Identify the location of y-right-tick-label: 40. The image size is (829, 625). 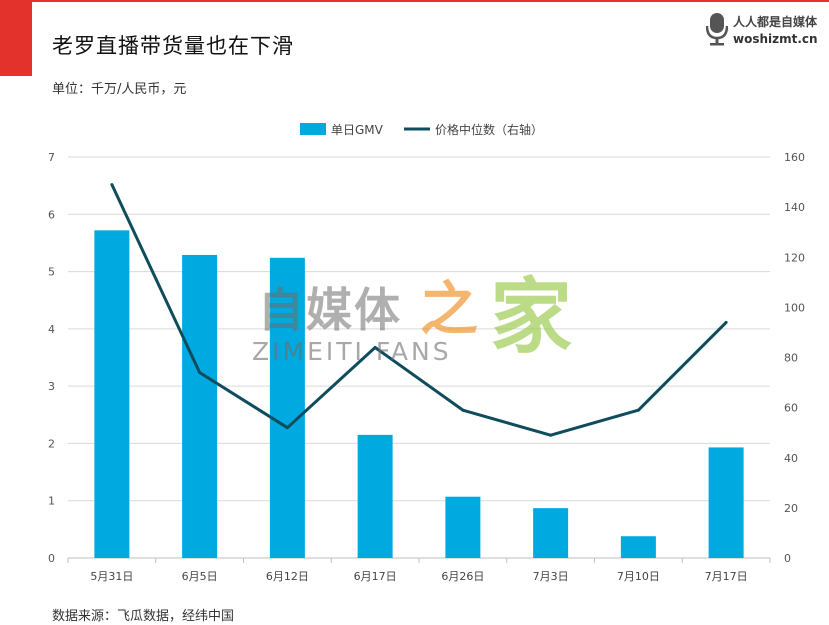
(791, 458).